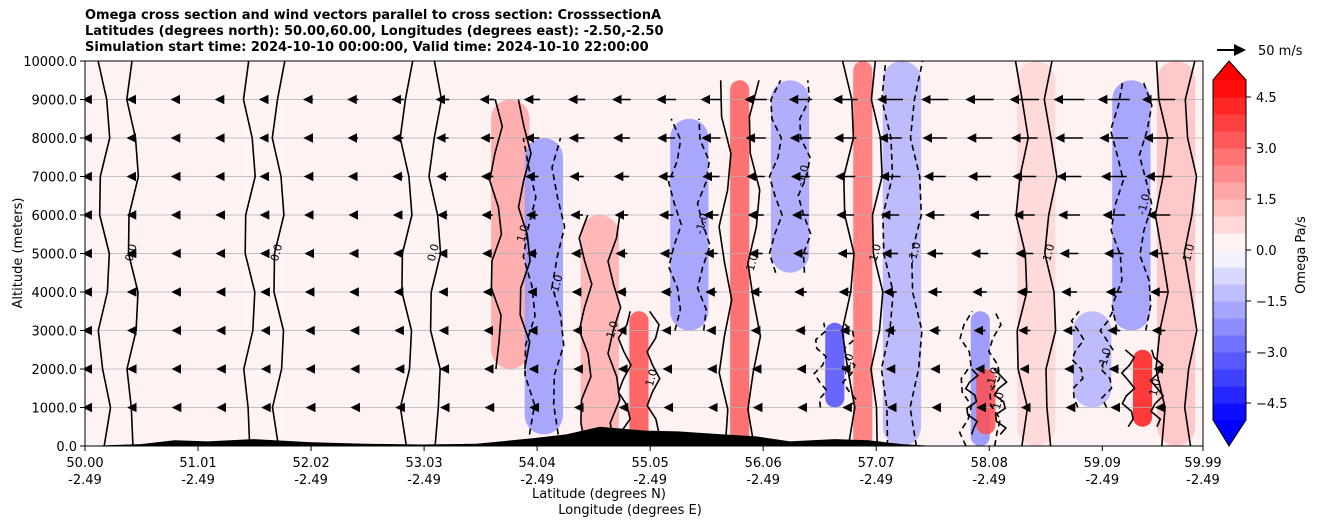 The height and width of the screenshot is (526, 1320). I want to click on quiver-key: 50 m/s, so click(1260, 51).